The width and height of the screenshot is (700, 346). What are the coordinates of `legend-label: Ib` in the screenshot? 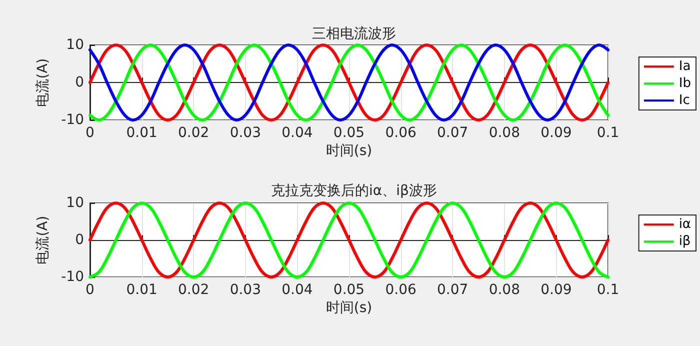 It's located at (685, 83).